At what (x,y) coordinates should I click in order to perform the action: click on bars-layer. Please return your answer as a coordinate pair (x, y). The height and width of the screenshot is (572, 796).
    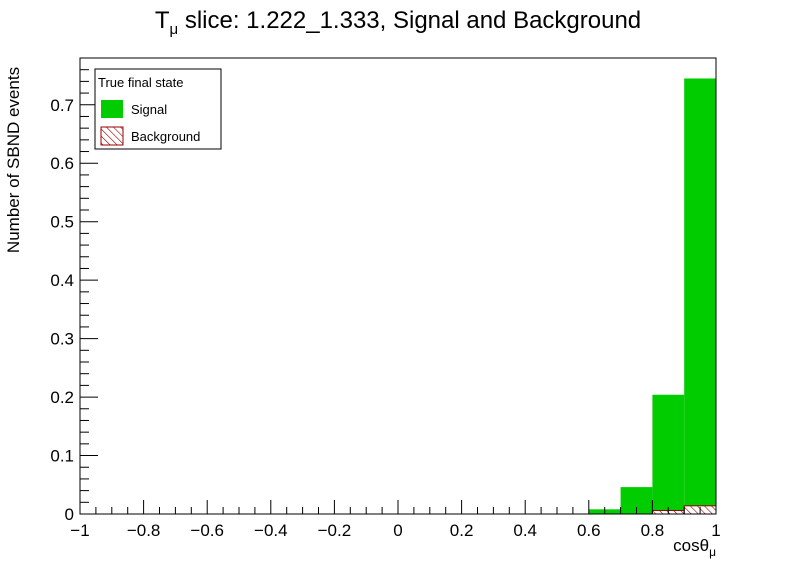
    Looking at the image, I should click on (652, 296).